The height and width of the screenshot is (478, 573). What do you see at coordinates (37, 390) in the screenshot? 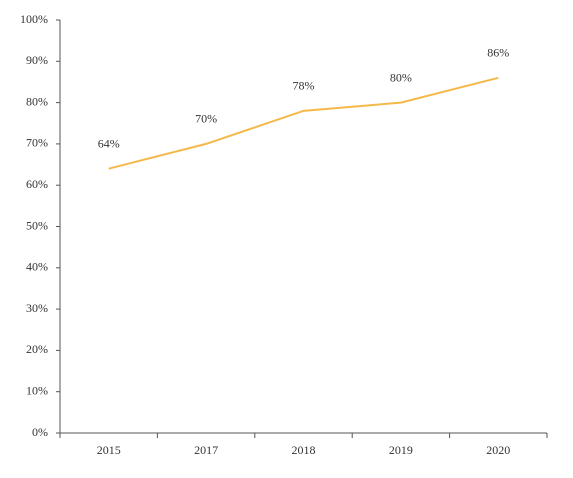
I see `y-tick-label: 10%` at bounding box center [37, 390].